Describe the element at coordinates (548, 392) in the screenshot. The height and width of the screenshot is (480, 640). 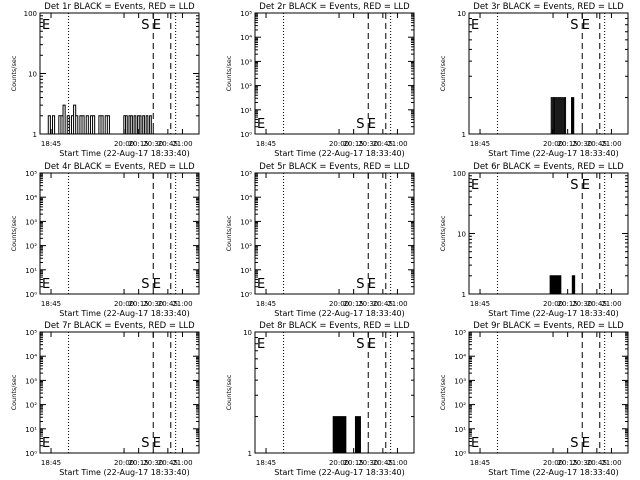
I see `chart-9-frame` at that location.